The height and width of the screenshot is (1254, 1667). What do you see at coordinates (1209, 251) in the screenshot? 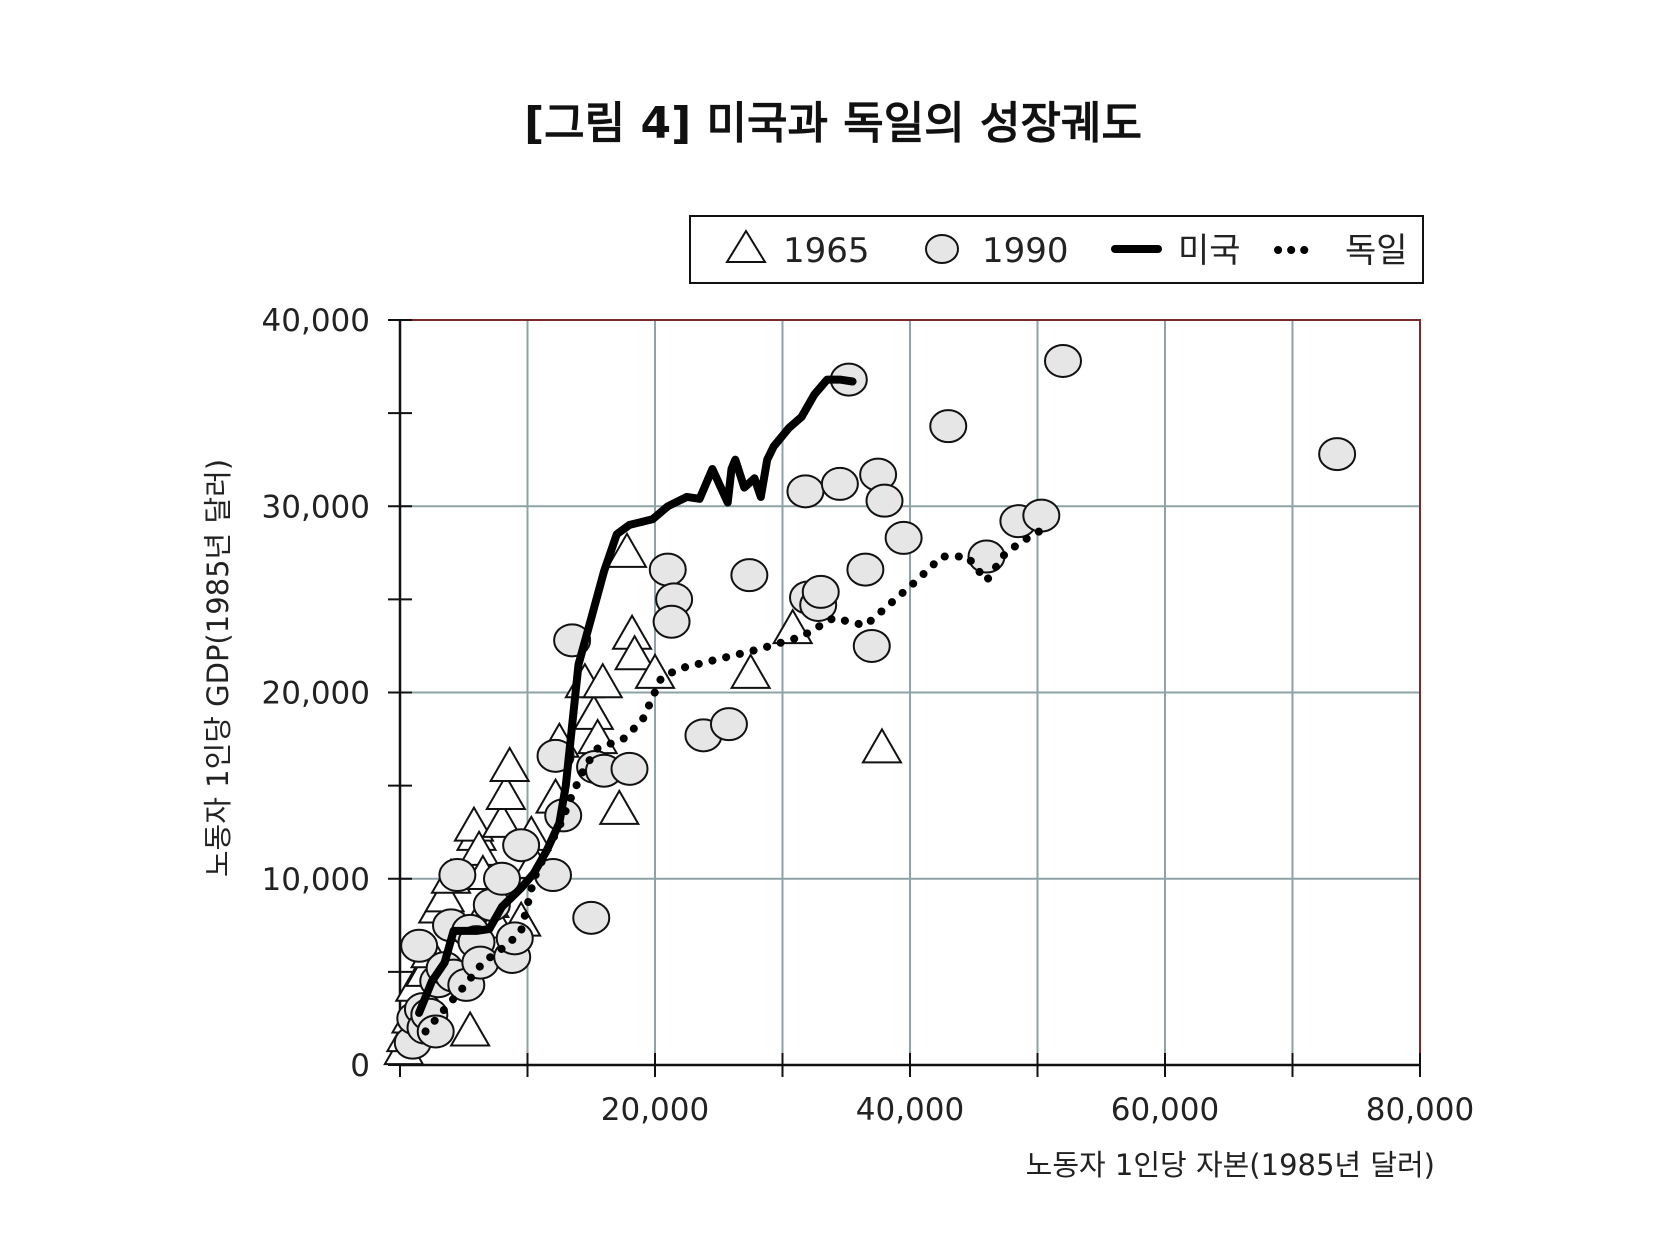
I see `legend-label-usa: 미국` at bounding box center [1209, 251].